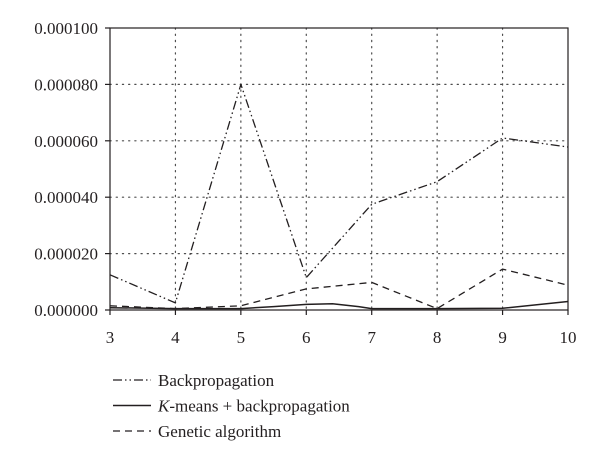  What do you see at coordinates (306, 337) in the screenshot?
I see `x-tick-label: 6` at bounding box center [306, 337].